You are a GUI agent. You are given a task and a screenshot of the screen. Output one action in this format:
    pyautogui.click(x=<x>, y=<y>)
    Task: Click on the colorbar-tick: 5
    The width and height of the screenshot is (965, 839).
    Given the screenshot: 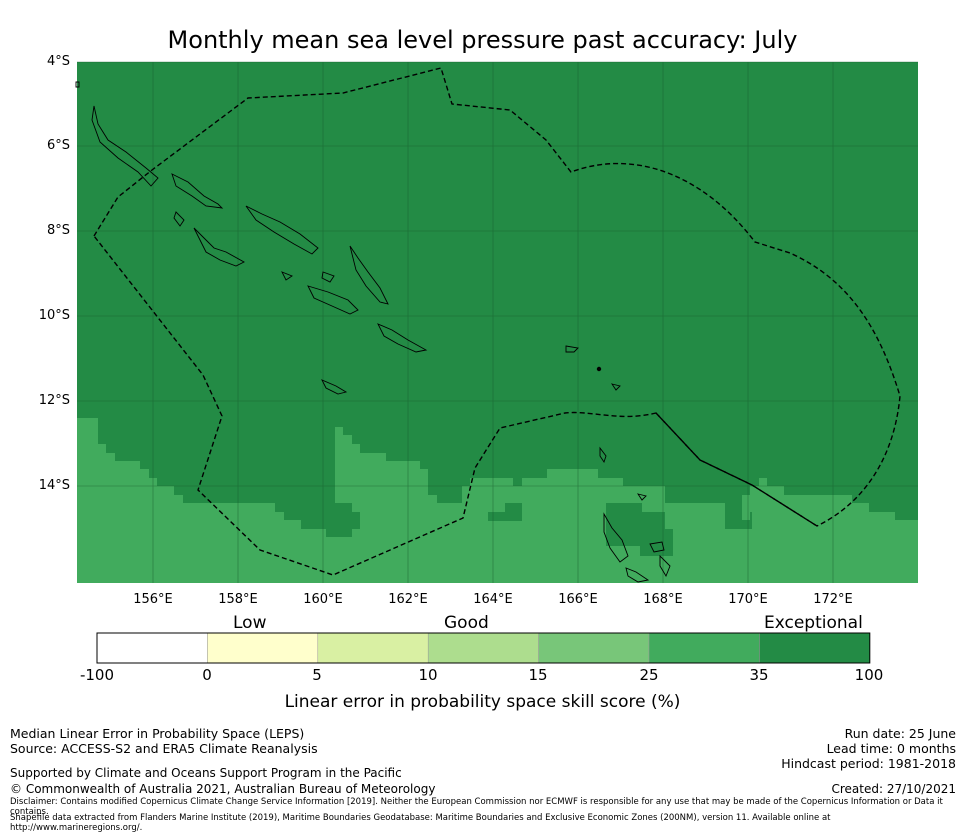 What is the action you would take?
    pyautogui.click(x=317, y=675)
    